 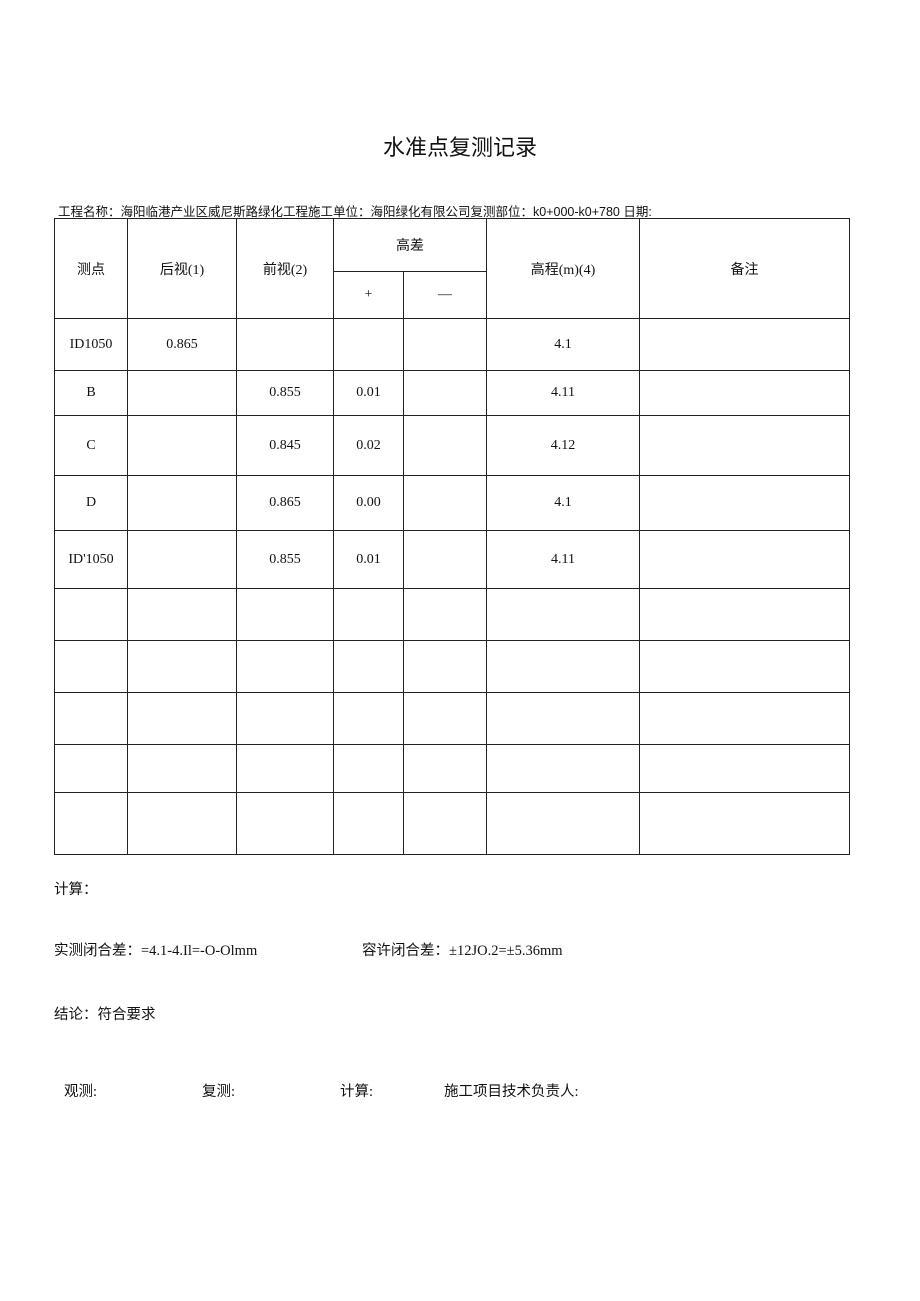 I want to click on cell-point: ID1050, so click(x=91, y=344).